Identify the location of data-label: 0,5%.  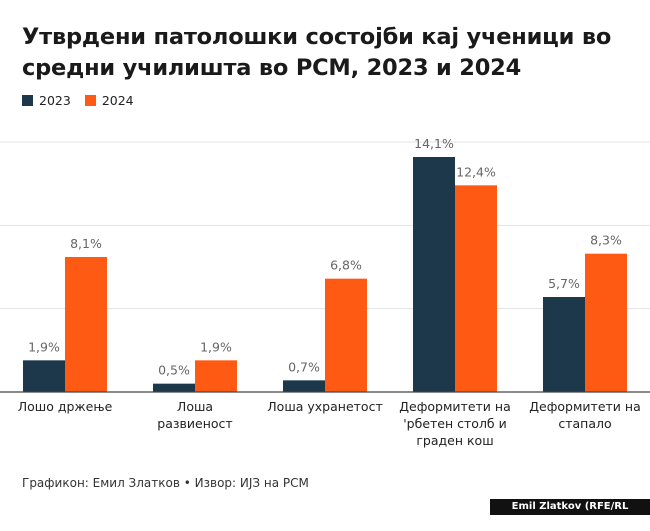
(174, 370).